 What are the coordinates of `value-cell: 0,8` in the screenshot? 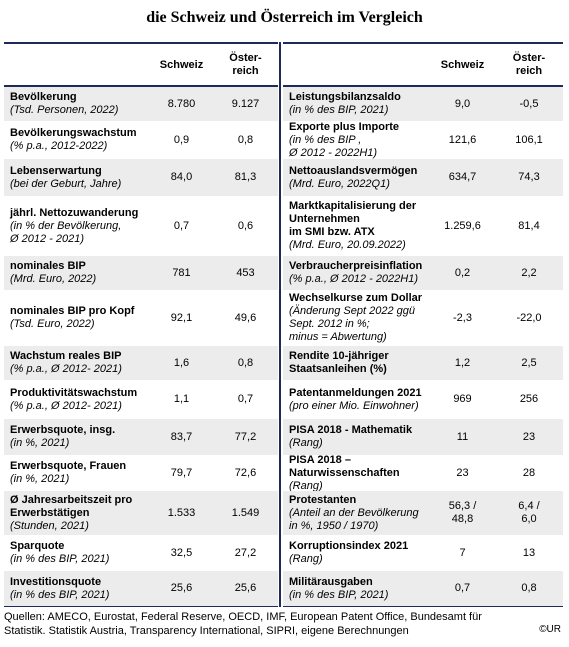 It's located at (529, 588).